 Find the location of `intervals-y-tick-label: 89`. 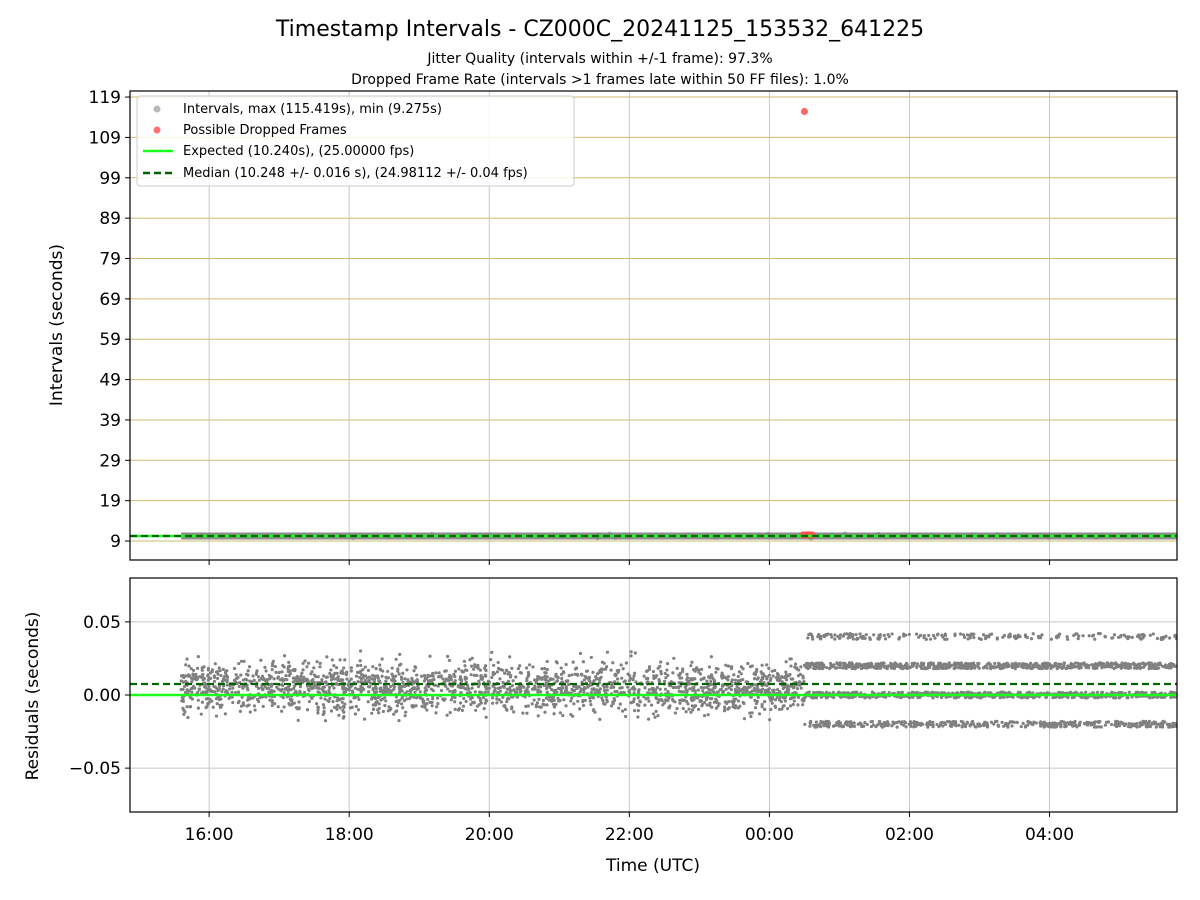

intervals-y-tick-label: 89 is located at coordinates (110, 219).